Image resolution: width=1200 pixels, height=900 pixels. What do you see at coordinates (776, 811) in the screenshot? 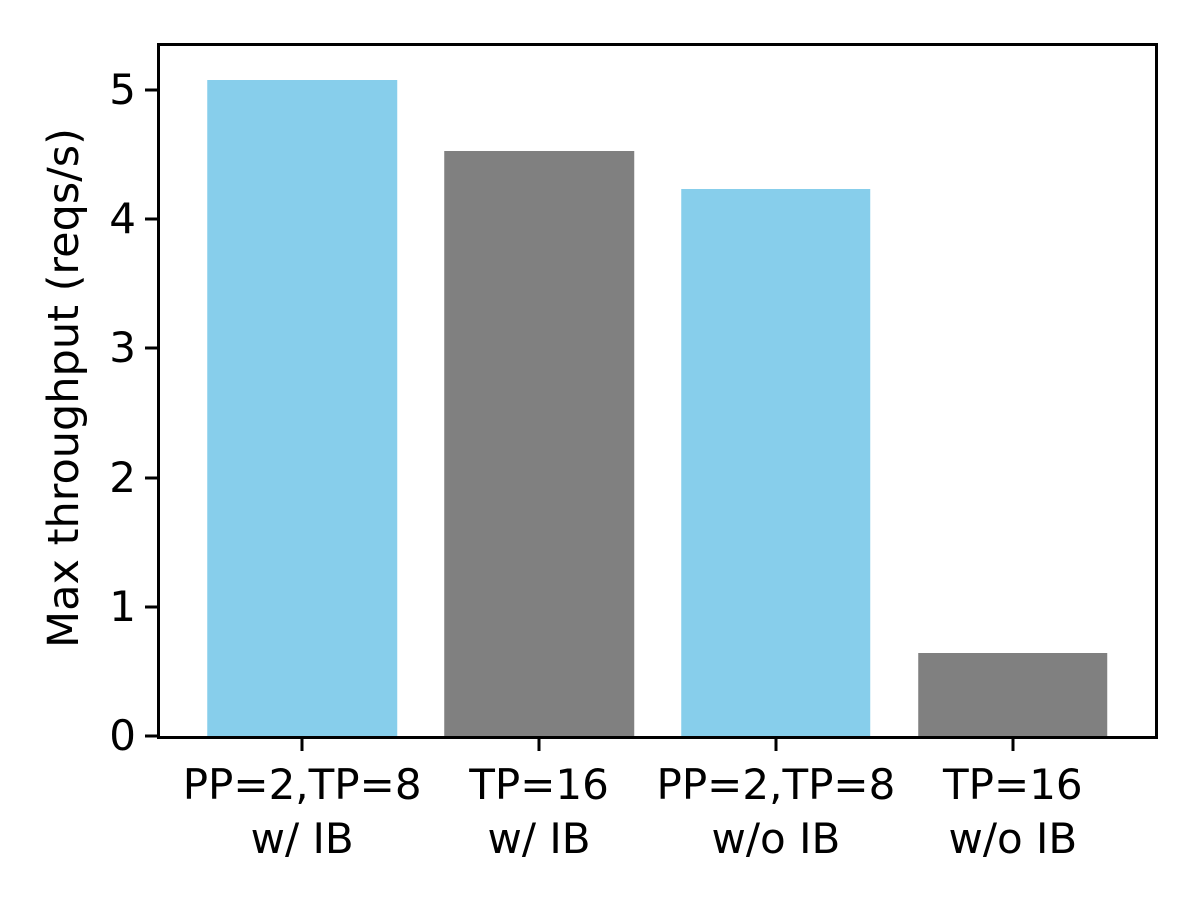
I see `x-tick-label: PP=2,TP=8 w/o IB` at bounding box center [776, 811].